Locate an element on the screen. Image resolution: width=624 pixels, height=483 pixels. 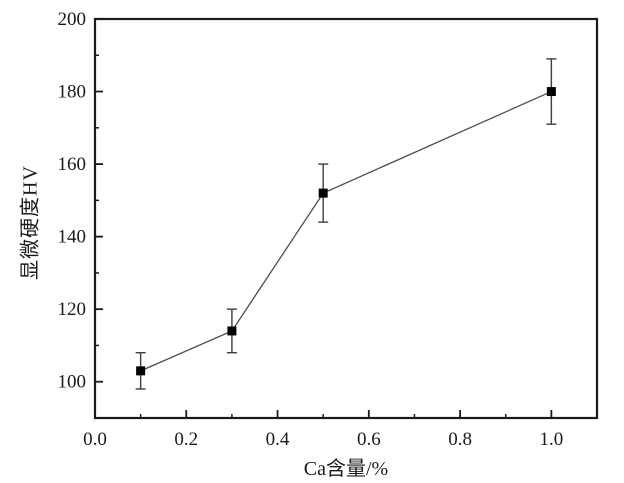
y-axis-label: 显微硬度HV is located at coordinates (30, 222).